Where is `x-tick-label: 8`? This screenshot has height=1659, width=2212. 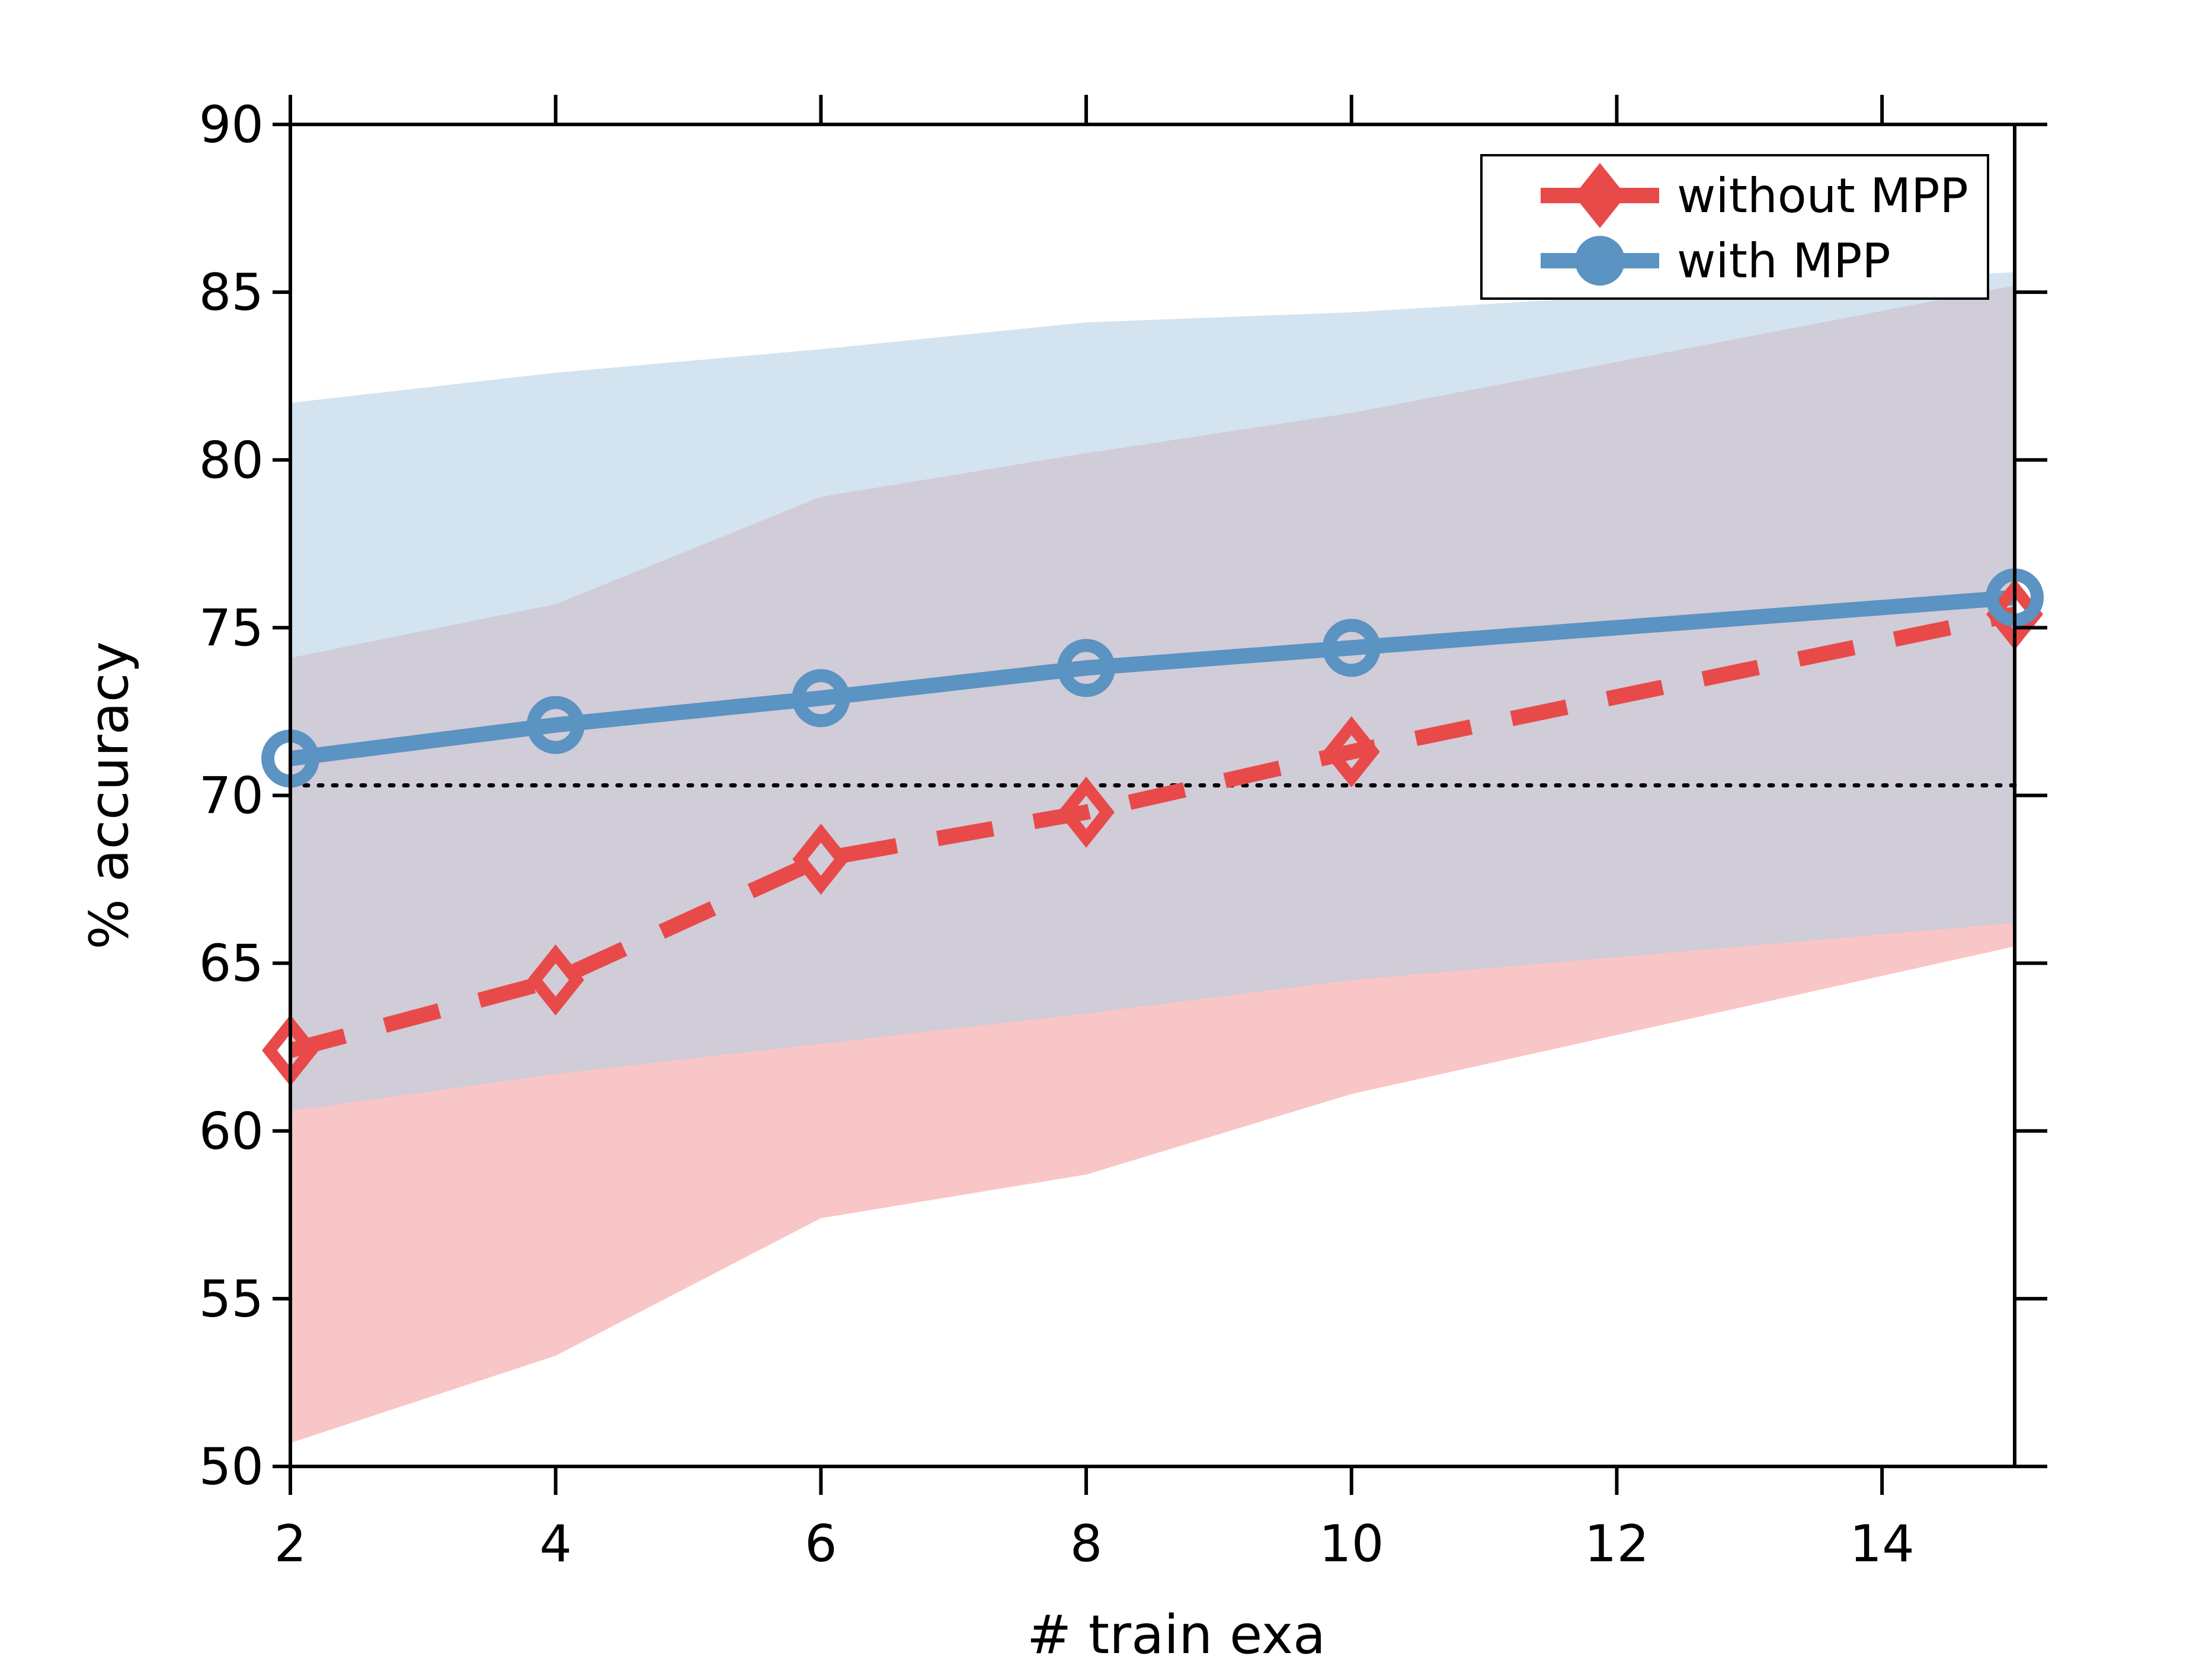
x-tick-label: 8 is located at coordinates (1086, 1544).